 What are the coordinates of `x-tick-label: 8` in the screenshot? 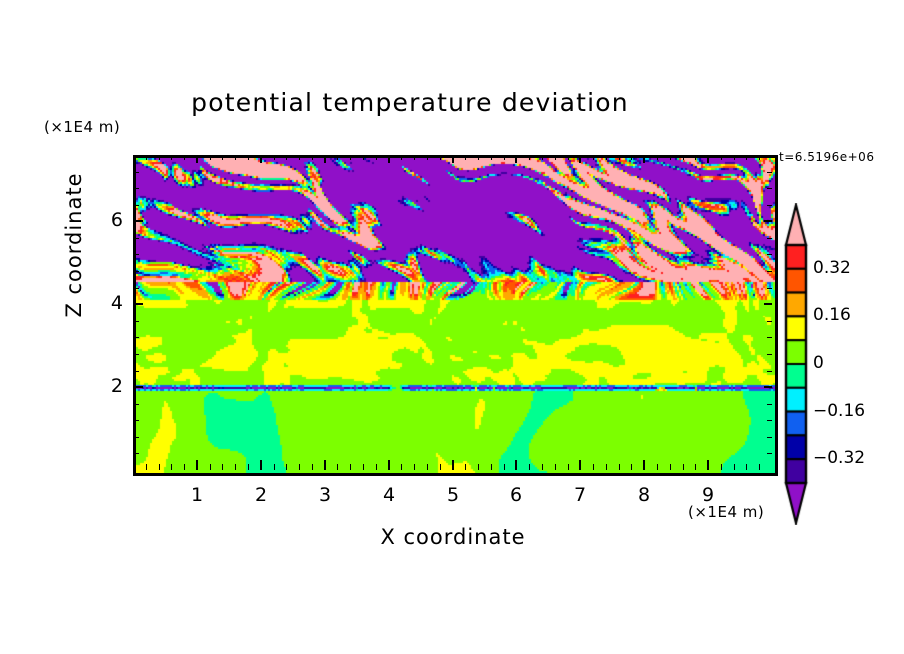 It's located at (644, 495).